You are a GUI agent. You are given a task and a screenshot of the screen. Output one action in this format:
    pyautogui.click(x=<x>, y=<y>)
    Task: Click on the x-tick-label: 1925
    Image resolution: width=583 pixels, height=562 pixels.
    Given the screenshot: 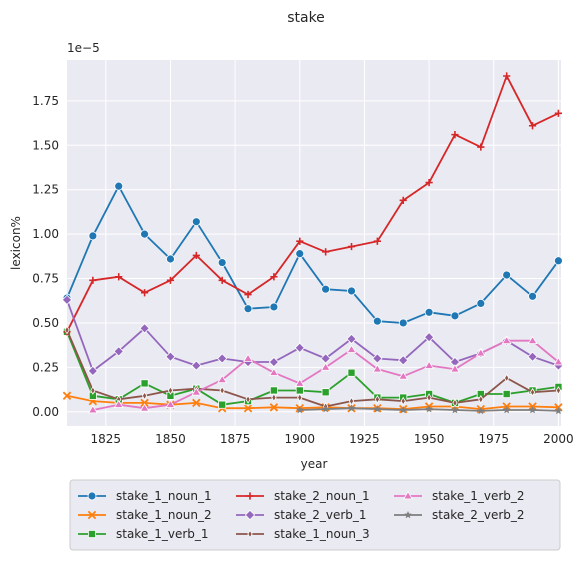 What is the action you would take?
    pyautogui.click(x=364, y=439)
    